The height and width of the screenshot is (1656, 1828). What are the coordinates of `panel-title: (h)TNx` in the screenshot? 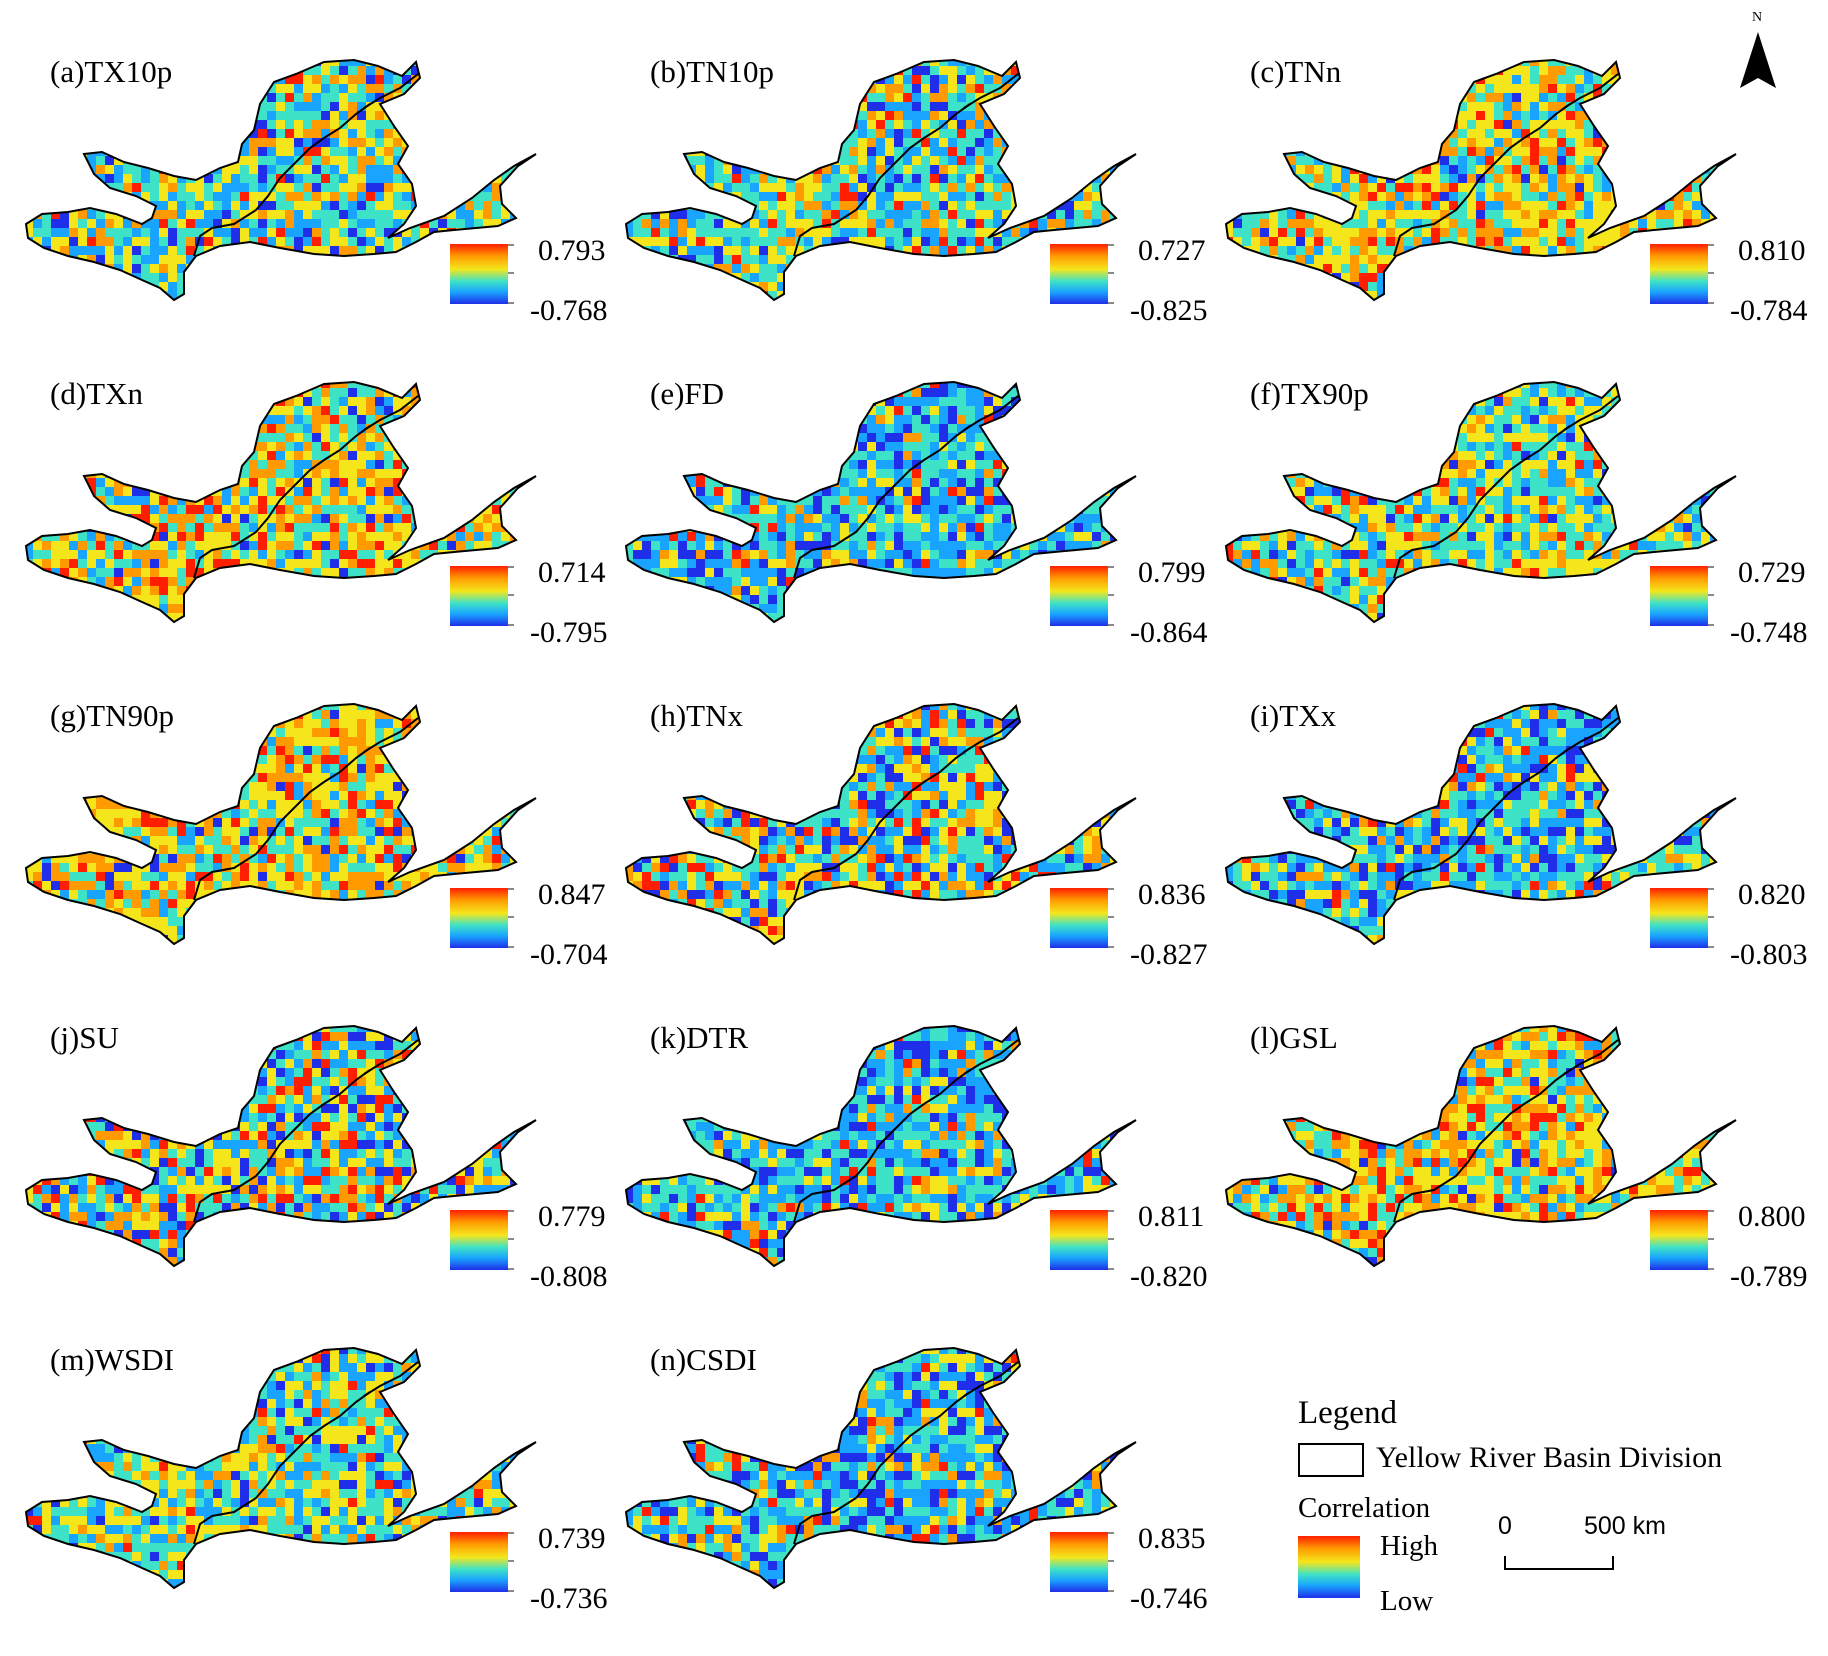 It's located at (696, 716).